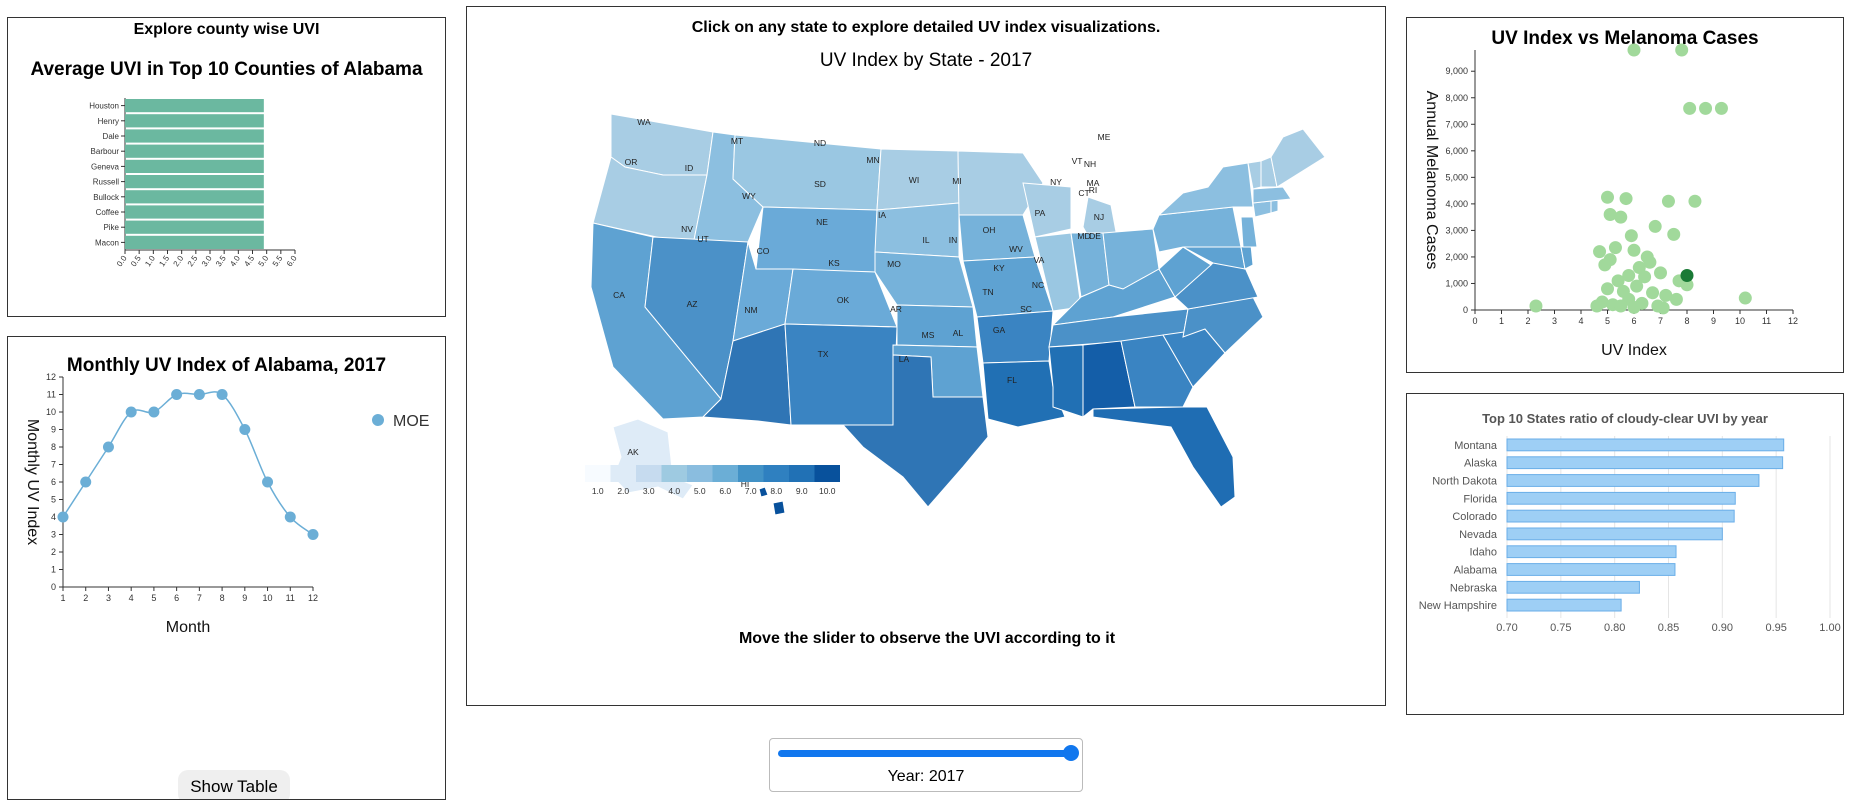  Describe the element at coordinates (1766, 321) in the screenshot. I see `scatter-x-tick-label: 11` at that location.